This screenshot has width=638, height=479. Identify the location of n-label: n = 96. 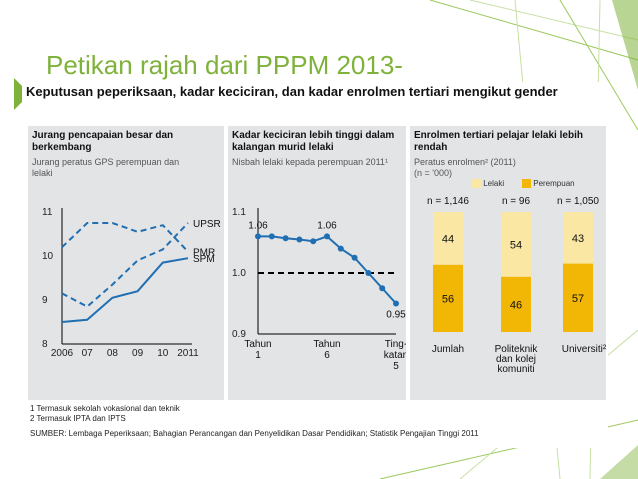
(516, 201).